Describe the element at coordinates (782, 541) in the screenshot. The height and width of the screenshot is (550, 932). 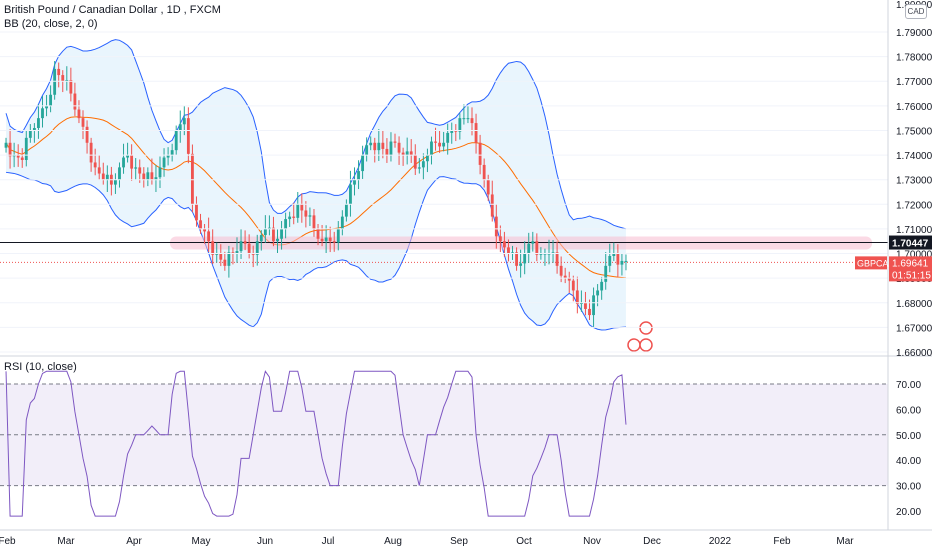
I see `time-axis-label: Feb` at that location.